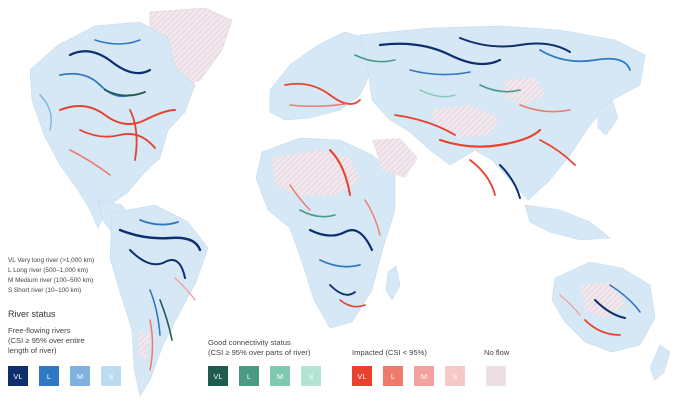 This screenshot has height=405, width=685. What do you see at coordinates (51, 280) in the screenshot?
I see `abbr-medium: M Medium river (100–500 km)` at bounding box center [51, 280].